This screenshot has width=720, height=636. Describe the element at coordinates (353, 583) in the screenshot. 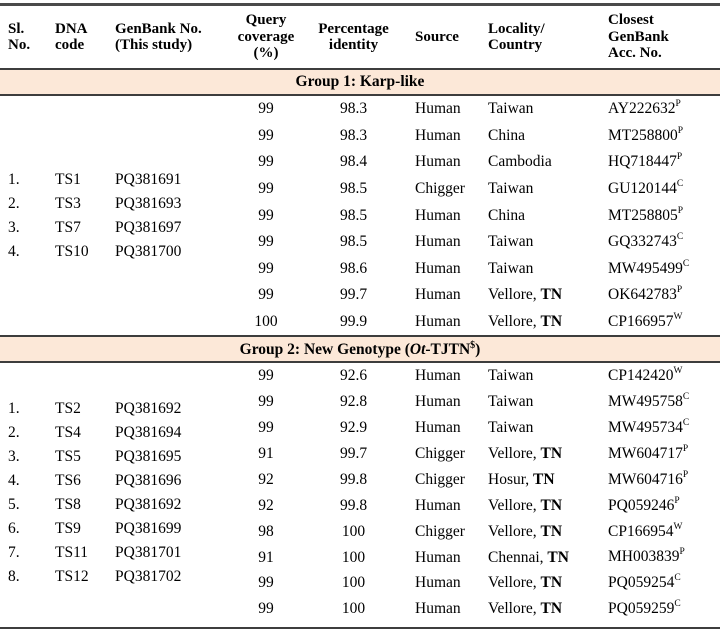

I see `cell-percentage-identity: 100` at that location.